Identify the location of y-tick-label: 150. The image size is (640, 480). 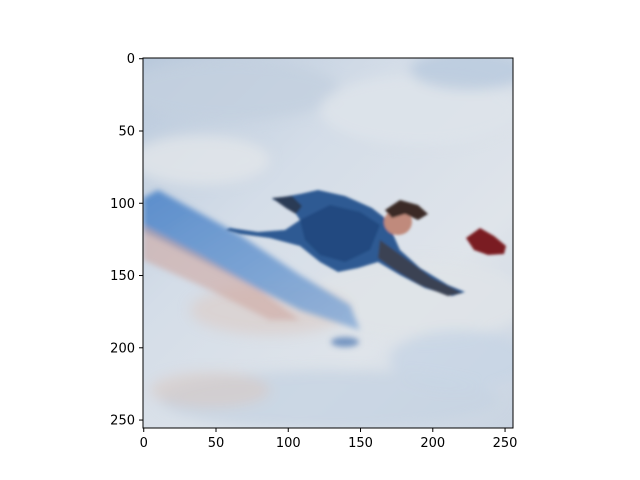
(122, 276).